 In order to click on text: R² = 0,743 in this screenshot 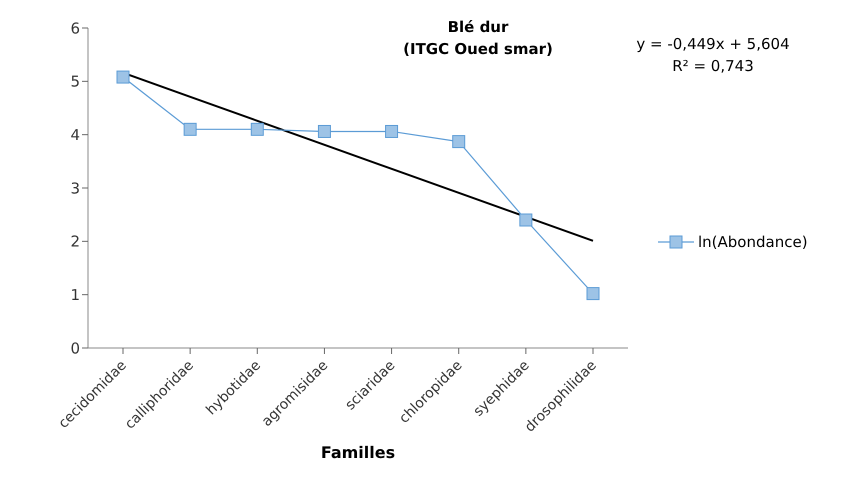, I will do `click(713, 66)`.